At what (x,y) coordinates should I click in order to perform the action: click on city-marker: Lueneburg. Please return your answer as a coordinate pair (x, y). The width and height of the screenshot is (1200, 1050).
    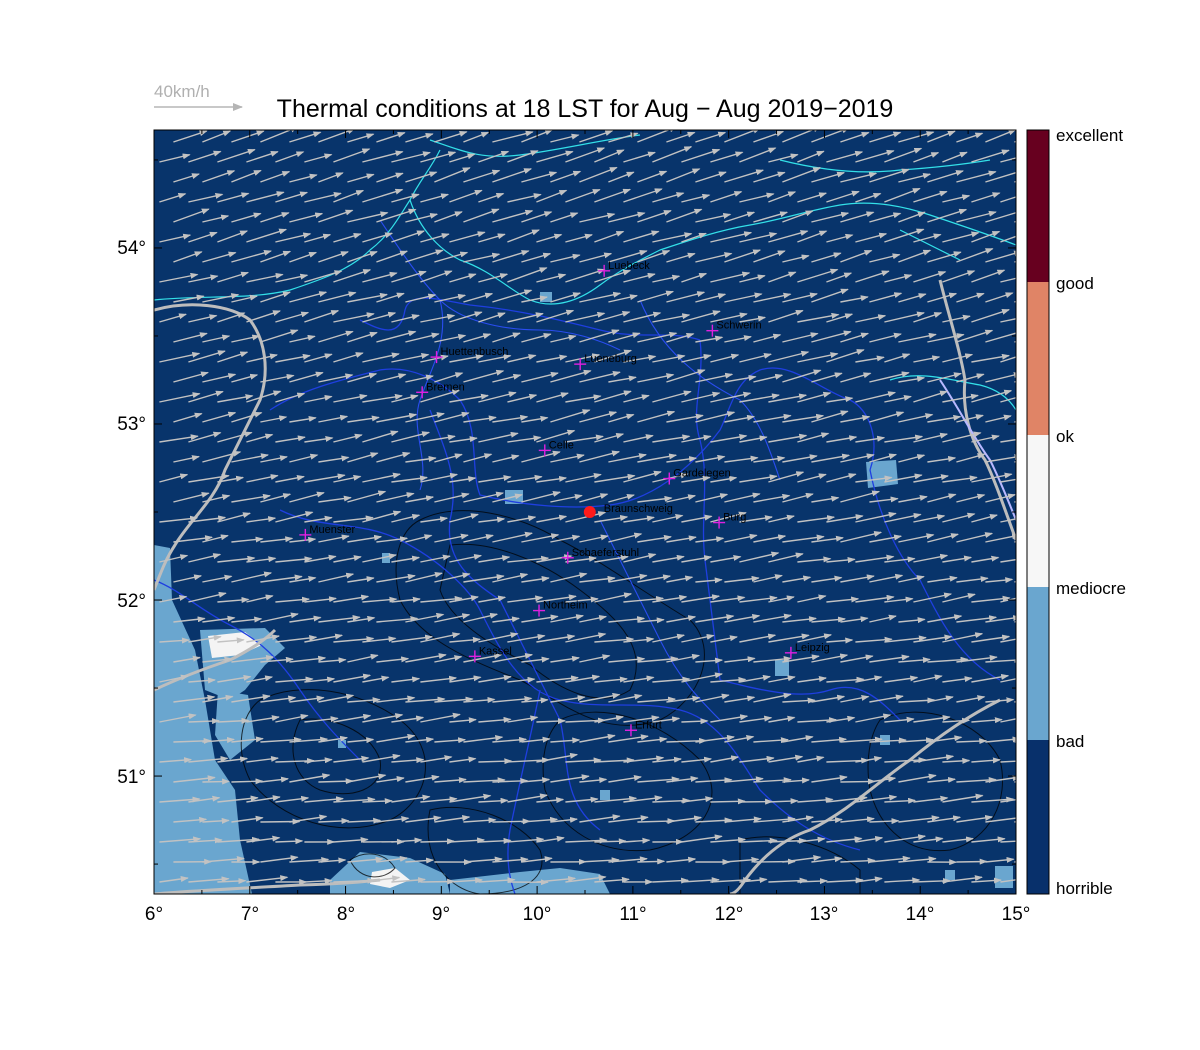
    Looking at the image, I should click on (605, 362).